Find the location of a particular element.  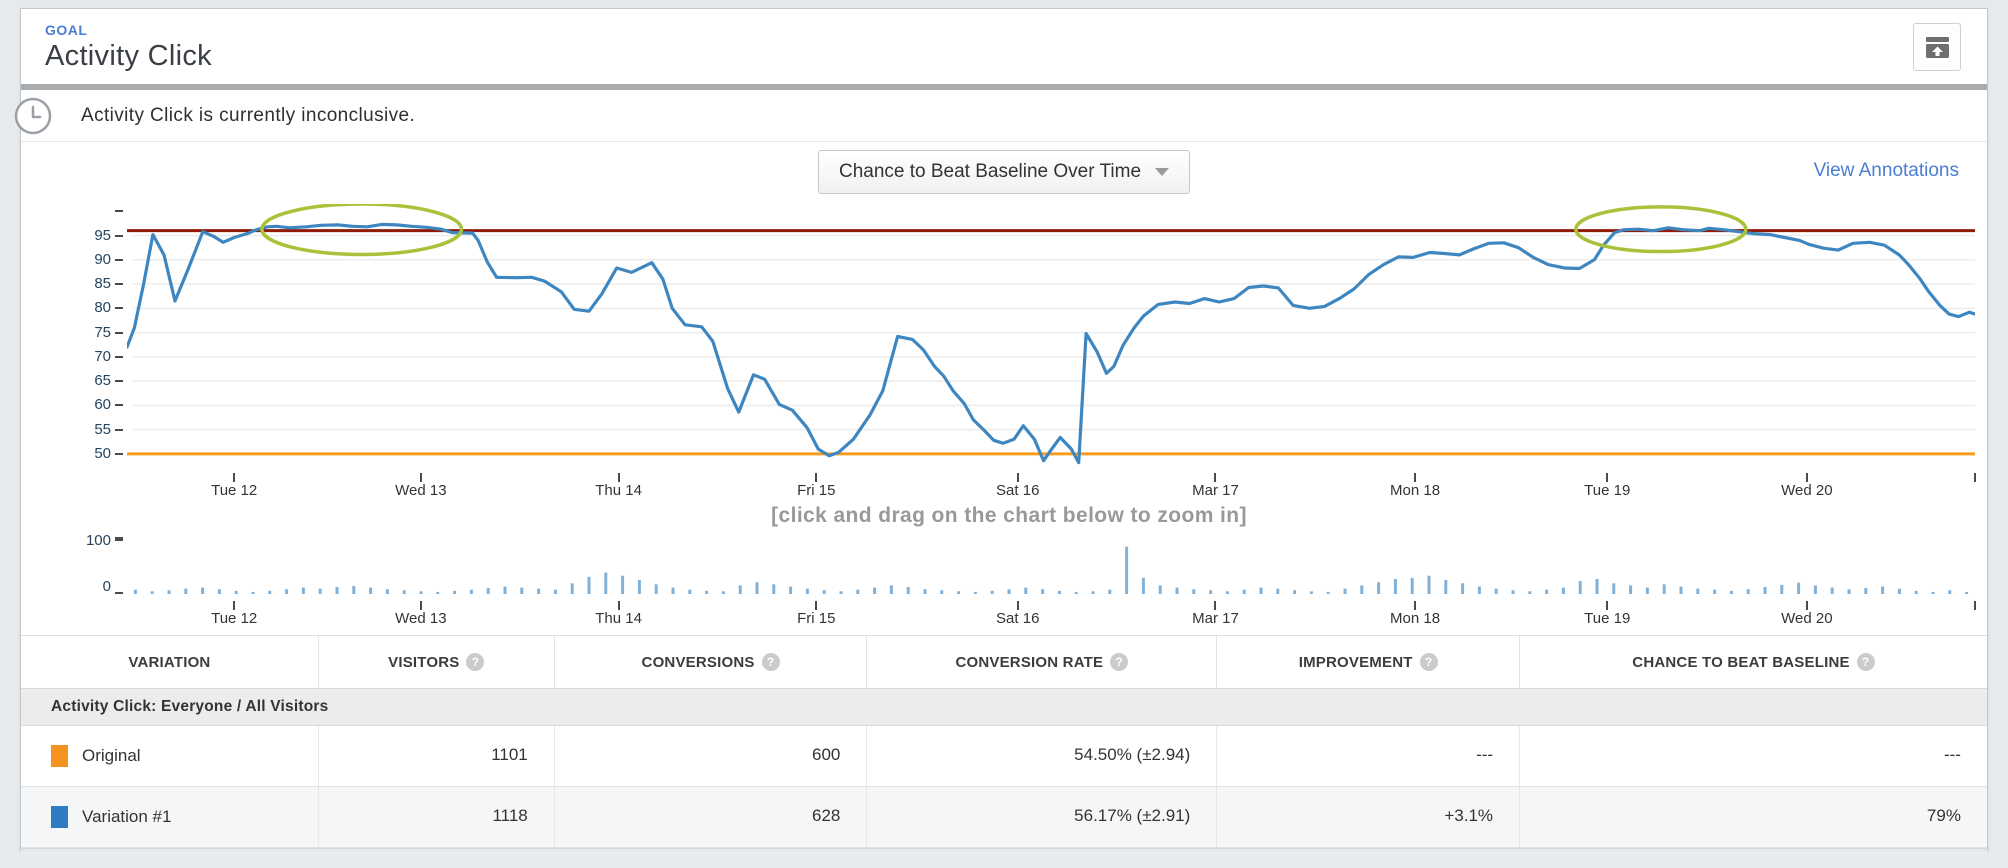

panel-header: GOAL Activity Click is located at coordinates (1004, 46).